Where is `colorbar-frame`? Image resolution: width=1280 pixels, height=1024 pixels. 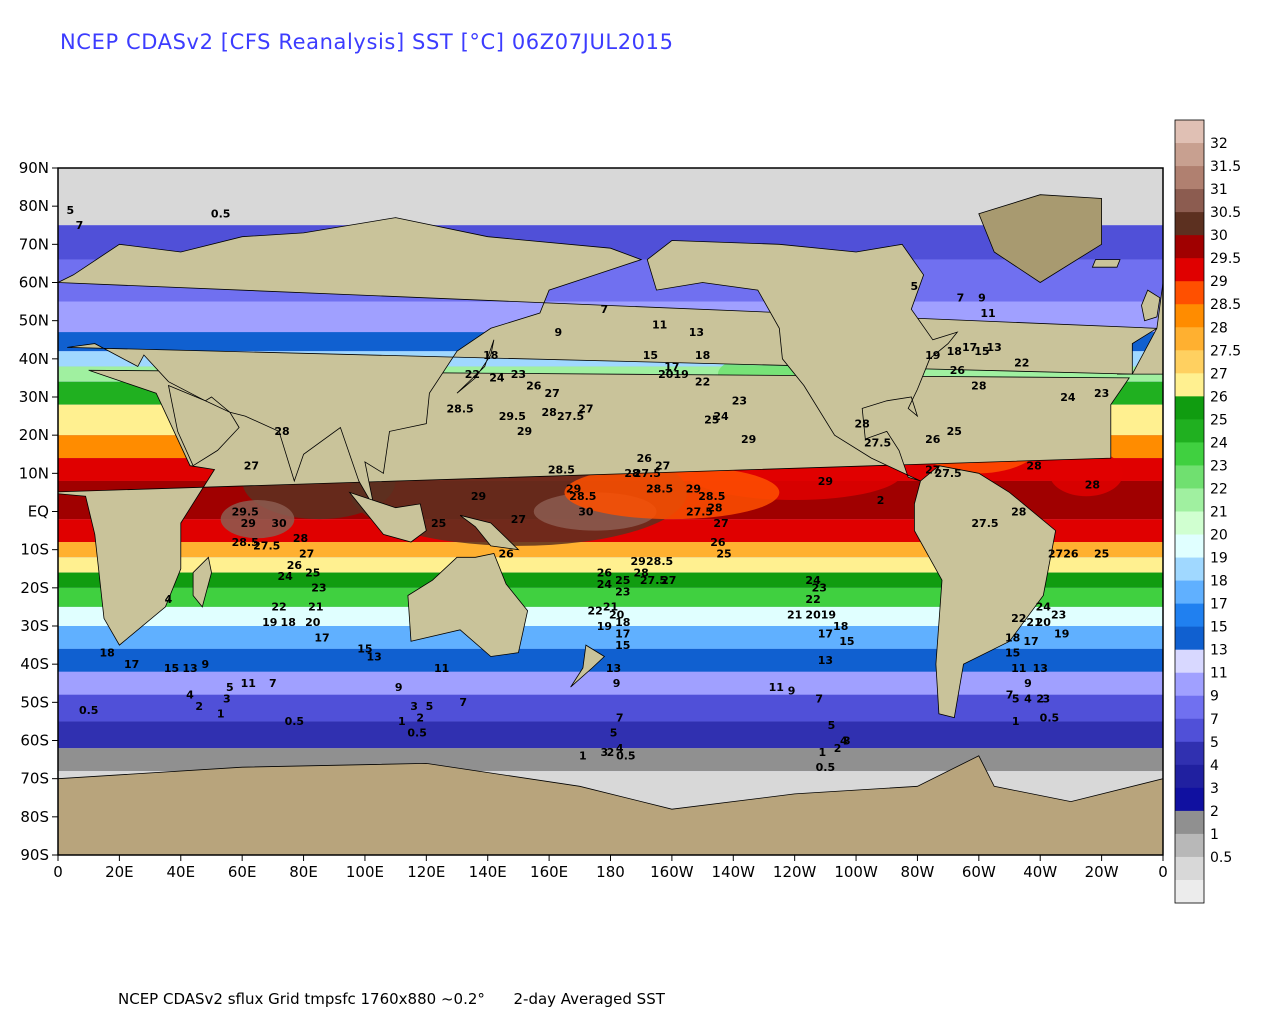 colorbar-frame is located at coordinates (1189, 511).